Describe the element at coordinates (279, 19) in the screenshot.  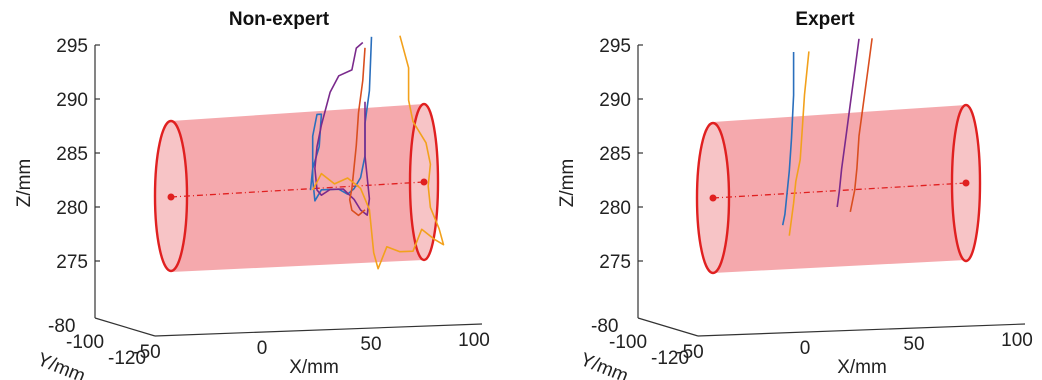
I see `chart-title: Non-expert` at that location.